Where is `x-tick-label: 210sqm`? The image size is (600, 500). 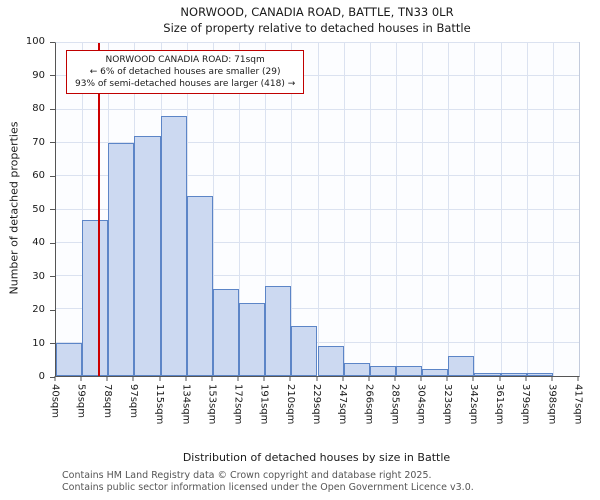 x-tick-label: 210sqm is located at coordinates (290, 404).